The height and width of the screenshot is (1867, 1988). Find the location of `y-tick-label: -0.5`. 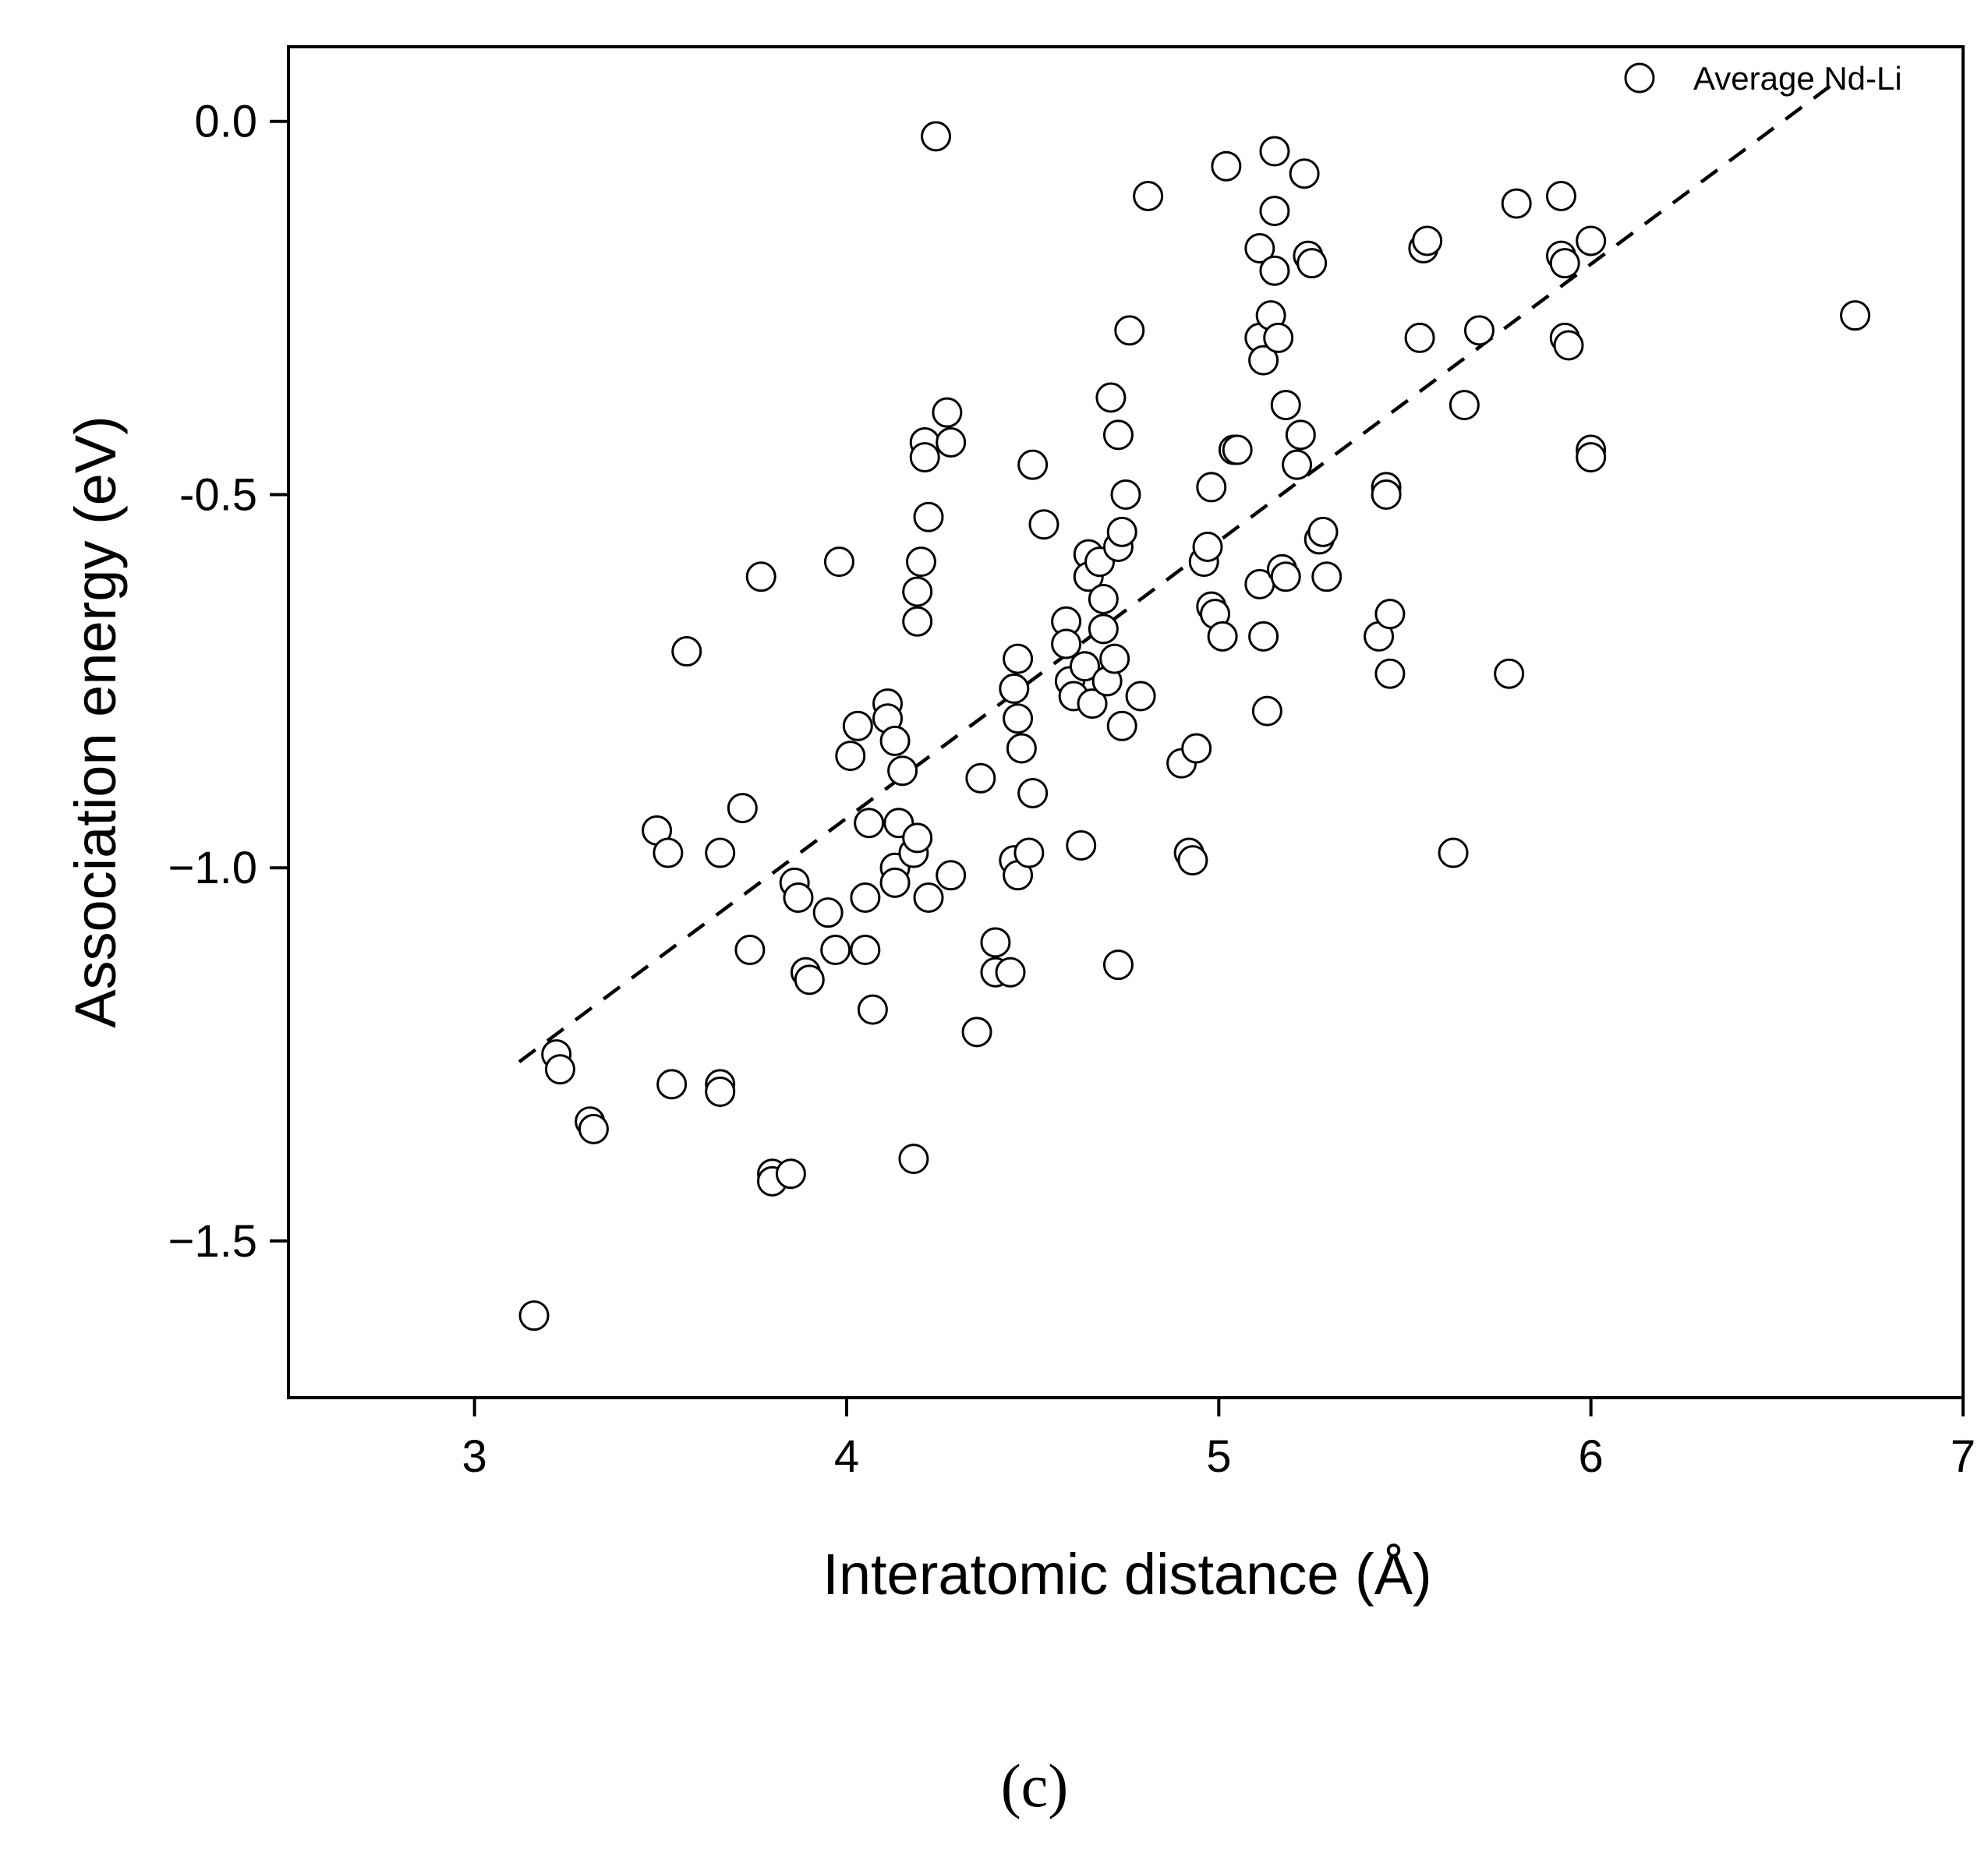

y-tick-label: -0.5 is located at coordinates (218, 494).